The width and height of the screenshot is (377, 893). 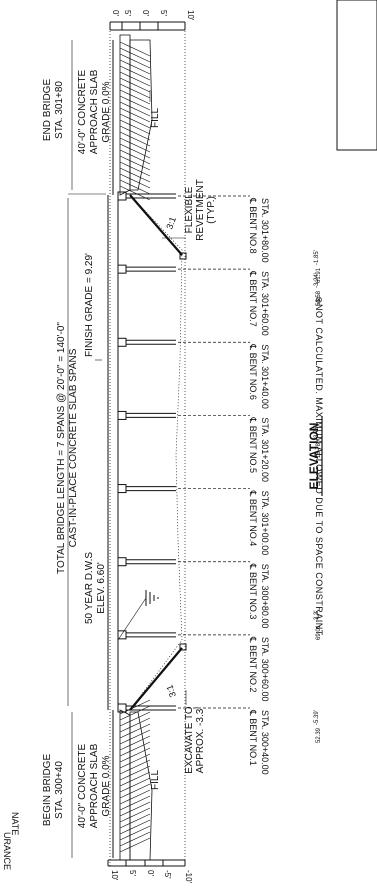 What do you see at coordinates (253, 591) in the screenshot?
I see `bent-name-label: ℄ BENT NO.3` at bounding box center [253, 591].